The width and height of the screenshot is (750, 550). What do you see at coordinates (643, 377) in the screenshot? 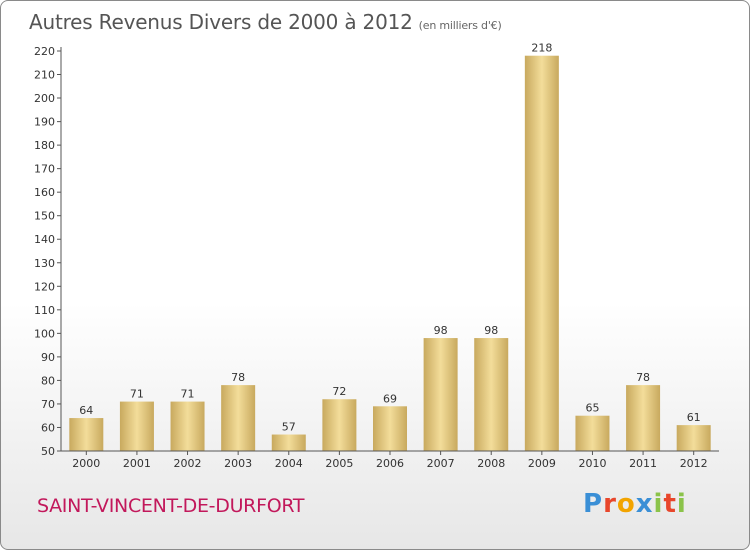
I see `bar-value-label-2011: 78` at bounding box center [643, 377].